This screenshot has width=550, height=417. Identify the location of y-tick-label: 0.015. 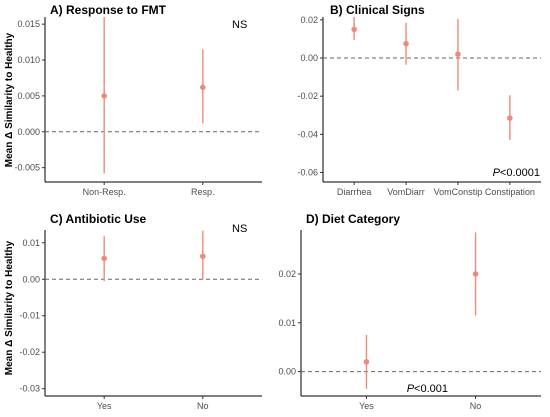
(28, 24).